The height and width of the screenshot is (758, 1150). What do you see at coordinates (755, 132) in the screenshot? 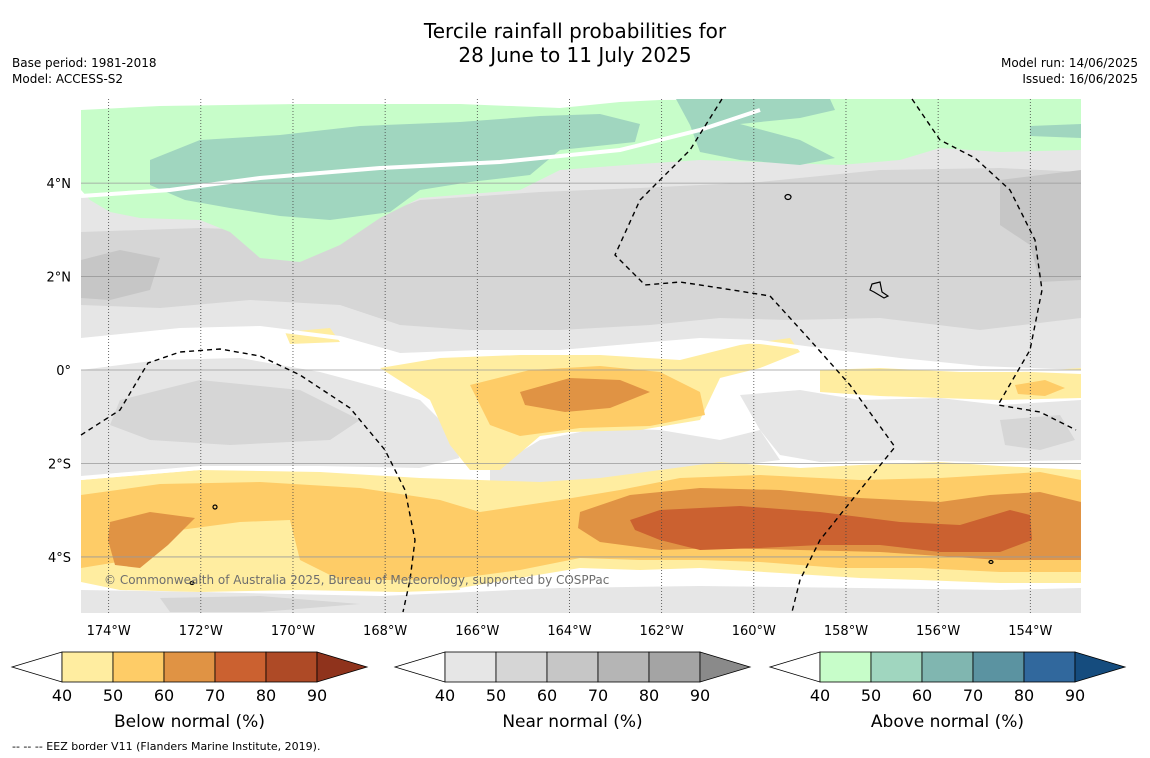
I see `above-normal-50-east` at bounding box center [755, 132].